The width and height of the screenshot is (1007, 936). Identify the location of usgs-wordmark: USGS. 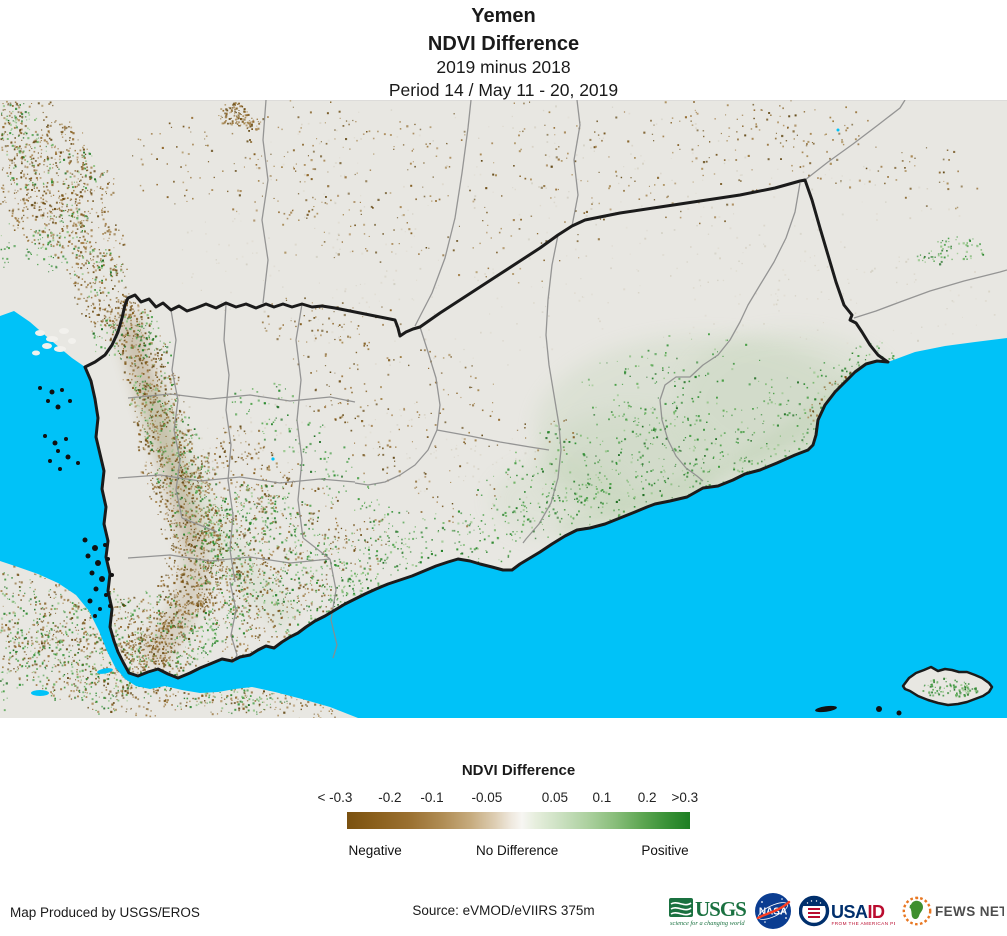
(720, 909).